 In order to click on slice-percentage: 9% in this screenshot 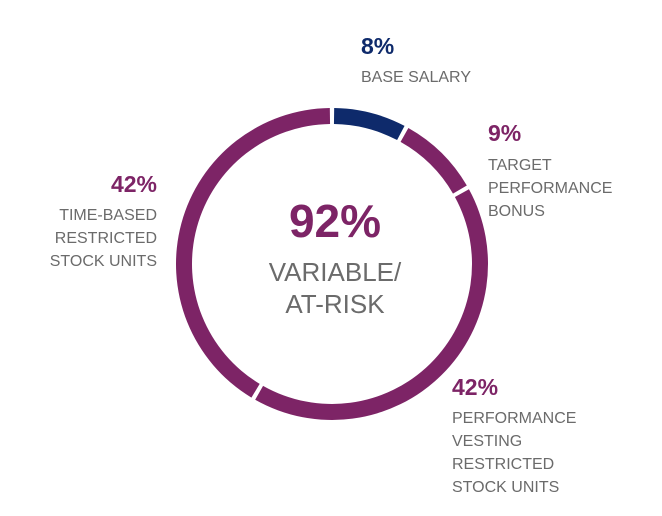, I will do `click(504, 133)`.